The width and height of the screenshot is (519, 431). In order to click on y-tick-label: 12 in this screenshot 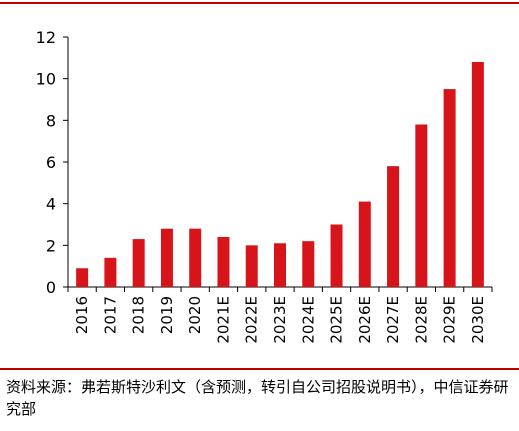, I will do `click(46, 37)`.